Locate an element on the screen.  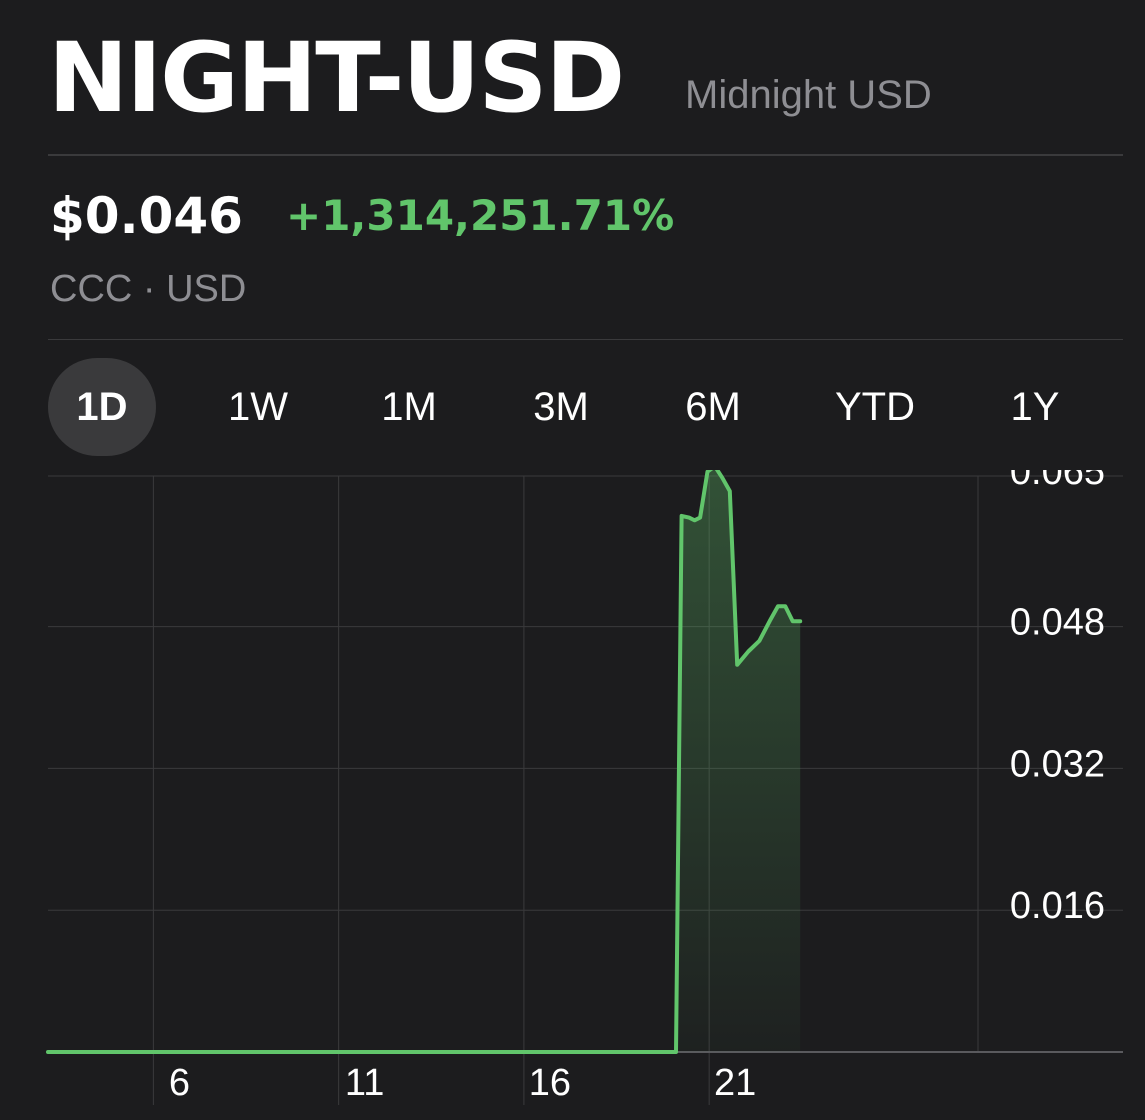
x-axis-tick-label: 11 is located at coordinates (364, 1083).